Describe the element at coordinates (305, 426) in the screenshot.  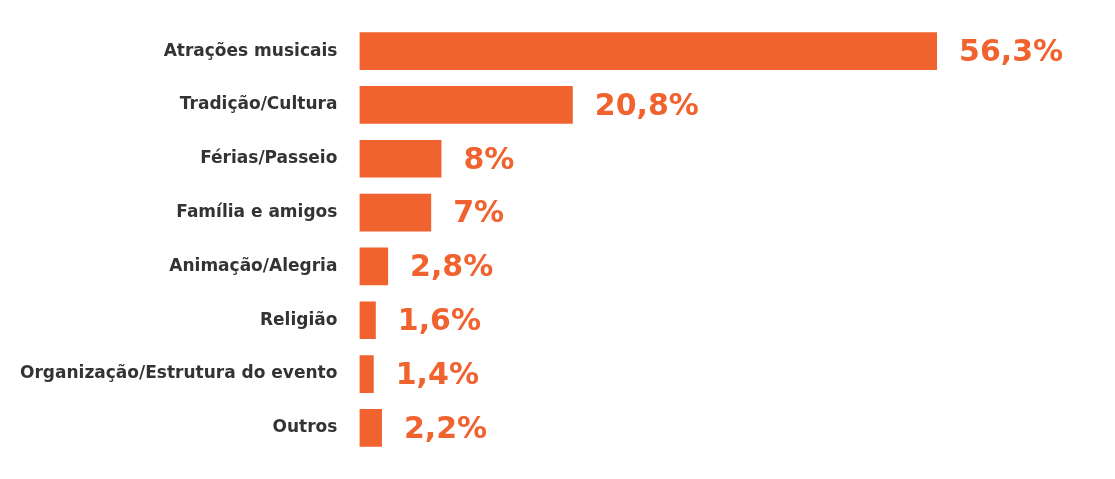
I see `y-tick-label: Outros` at that location.